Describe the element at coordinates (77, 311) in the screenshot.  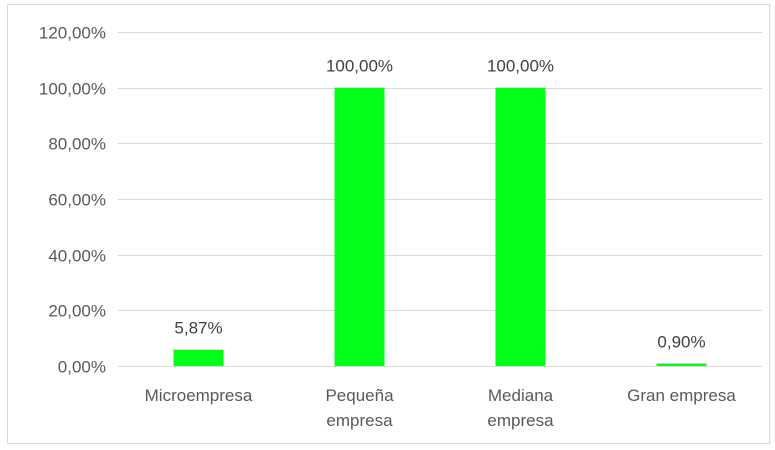
I see `y-tick-label: 20,00%` at that location.